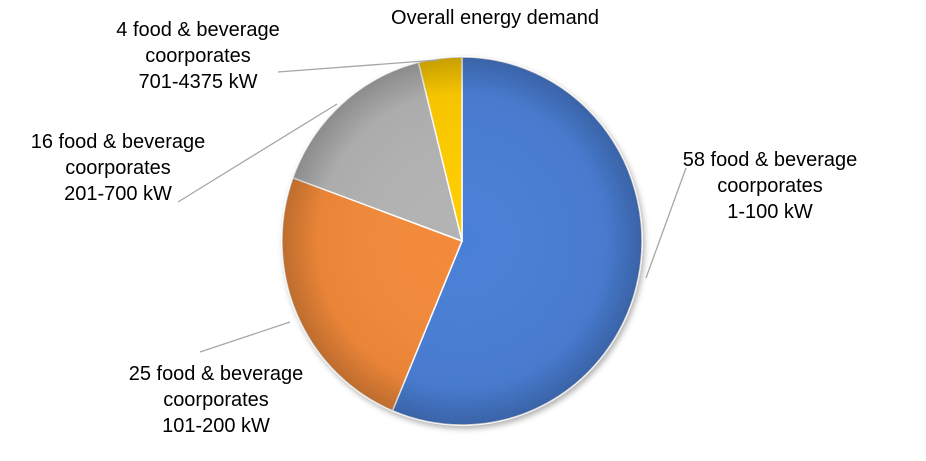  Describe the element at coordinates (118, 194) in the screenshot. I see `slice-label-3-line-3: 201-700 kW` at that location.